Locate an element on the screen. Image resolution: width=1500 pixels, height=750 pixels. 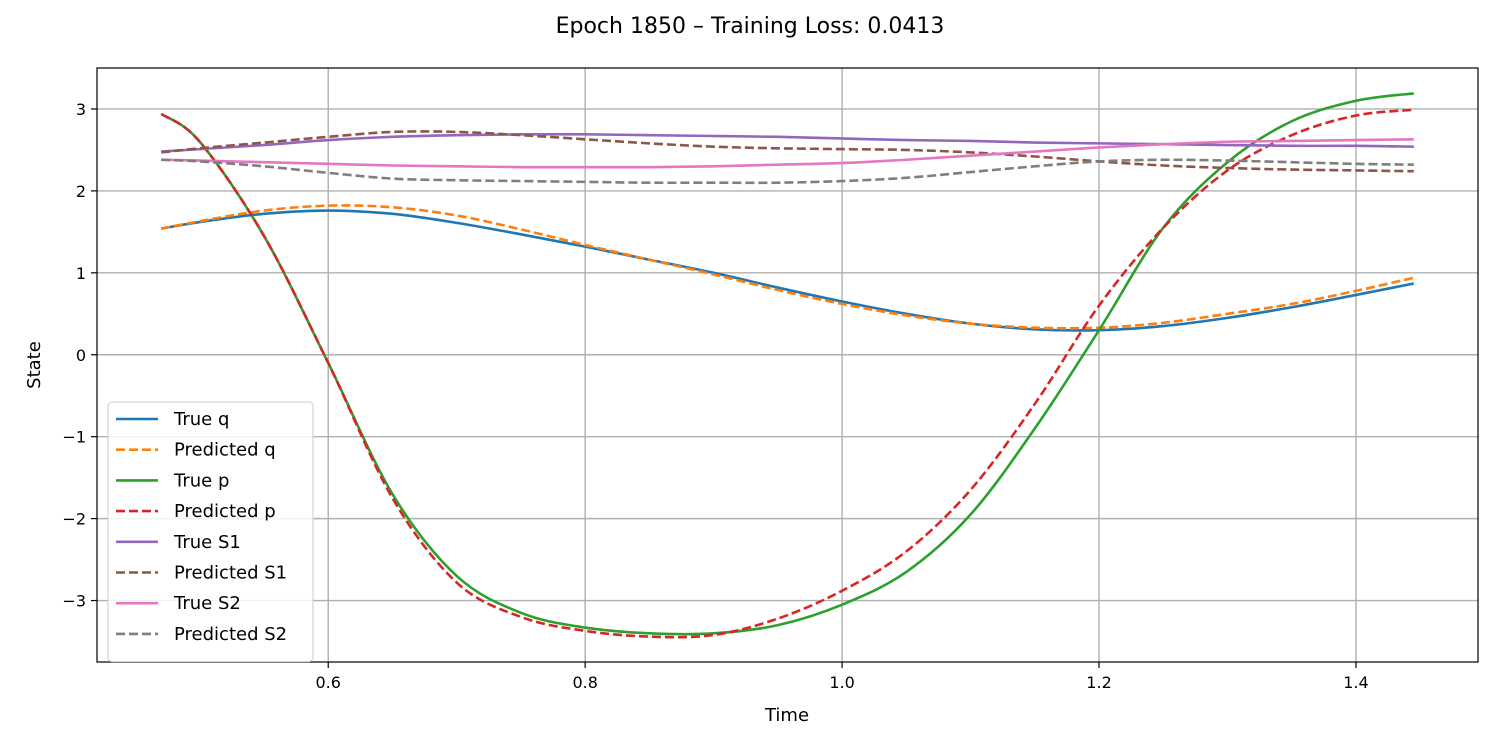
y-tick-label: 2 is located at coordinates (81, 191).